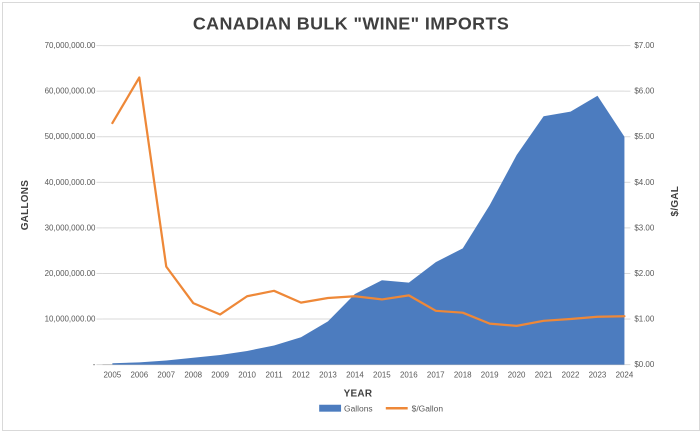 The image size is (700, 433). What do you see at coordinates (358, 409) in the screenshot?
I see `legend-label-gallons: Gallons` at bounding box center [358, 409].